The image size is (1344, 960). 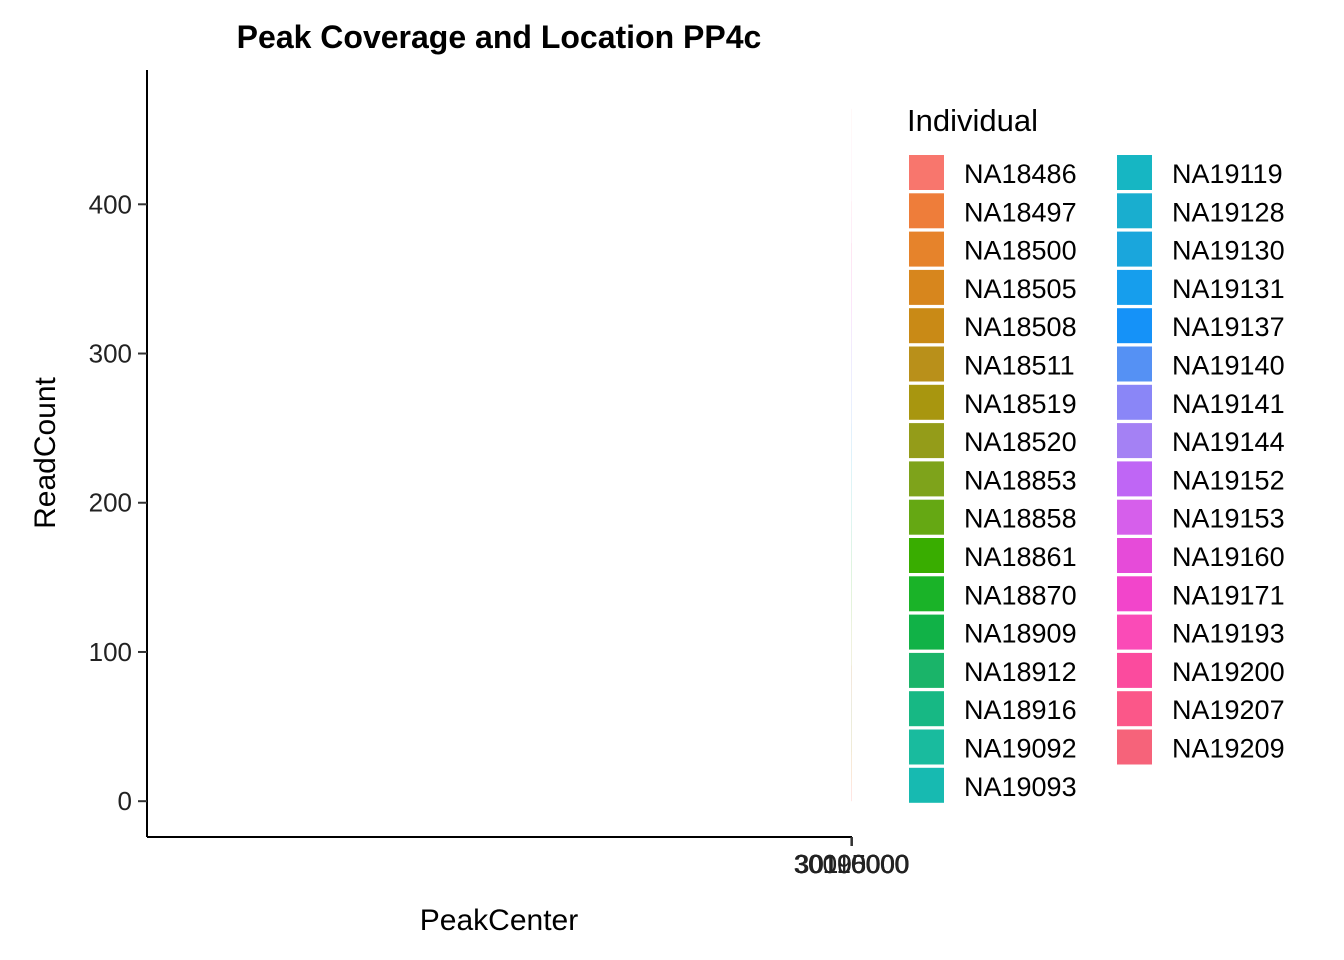 What do you see at coordinates (926, 249) in the screenshot?
I see `legend-key-NA18500` at bounding box center [926, 249].